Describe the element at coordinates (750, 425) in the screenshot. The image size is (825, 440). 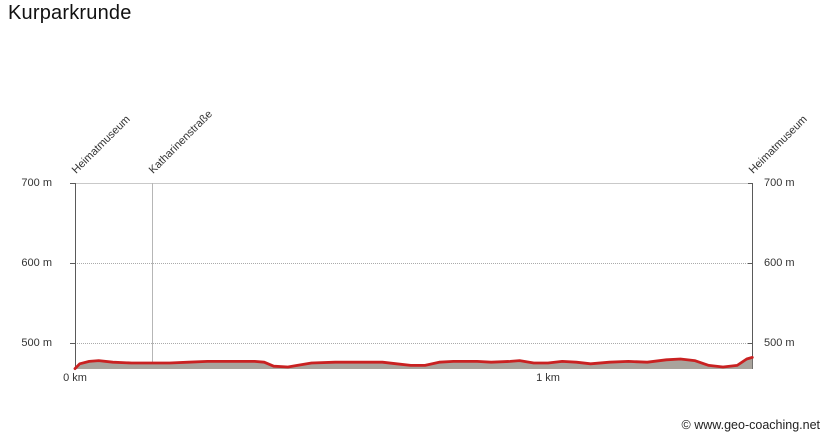
I see `copyright-text: © www.geo-coaching.net` at that location.